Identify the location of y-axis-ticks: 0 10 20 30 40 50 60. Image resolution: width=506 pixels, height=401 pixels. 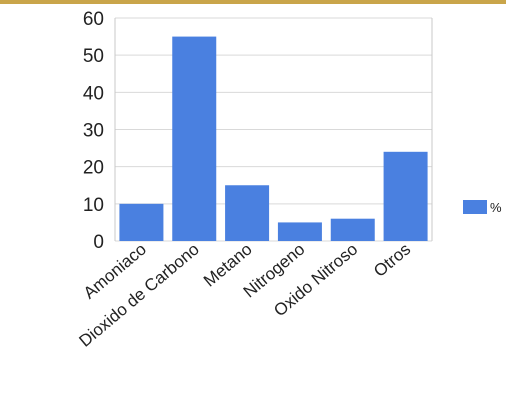
(93, 131).